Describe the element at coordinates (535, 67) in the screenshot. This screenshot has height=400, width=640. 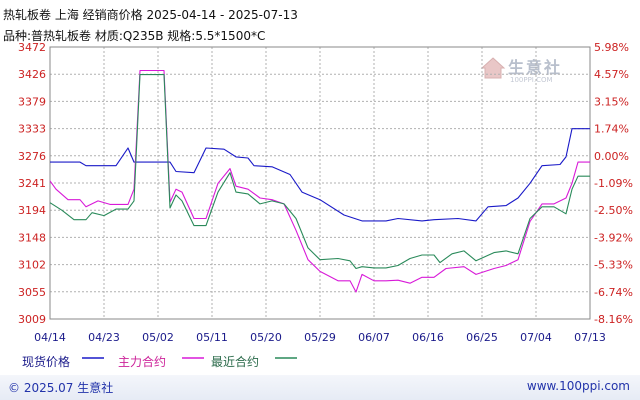
I see `watermark-text: 生意社` at that location.